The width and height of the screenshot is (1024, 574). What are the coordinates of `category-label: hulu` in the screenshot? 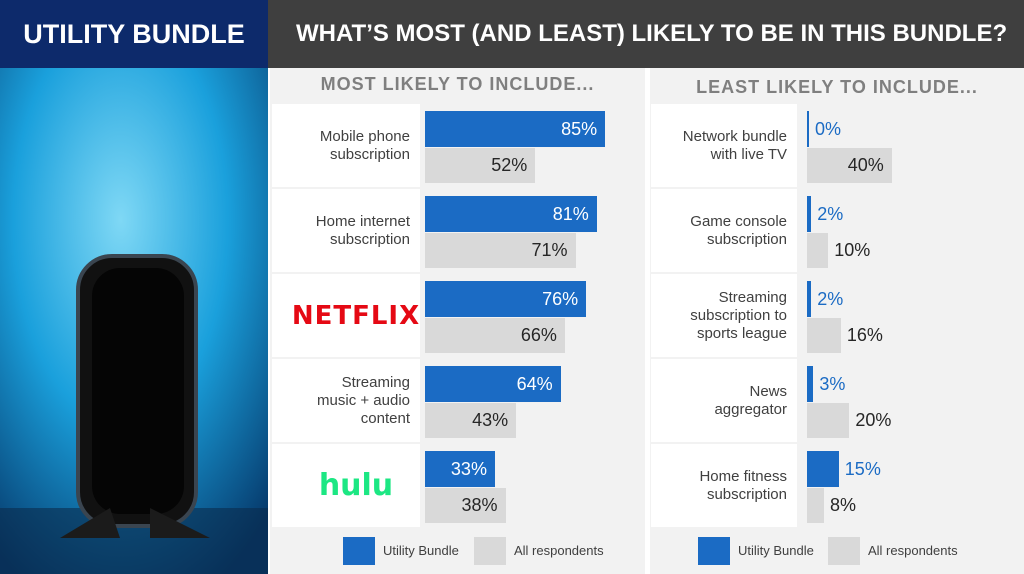 It's located at (346, 485).